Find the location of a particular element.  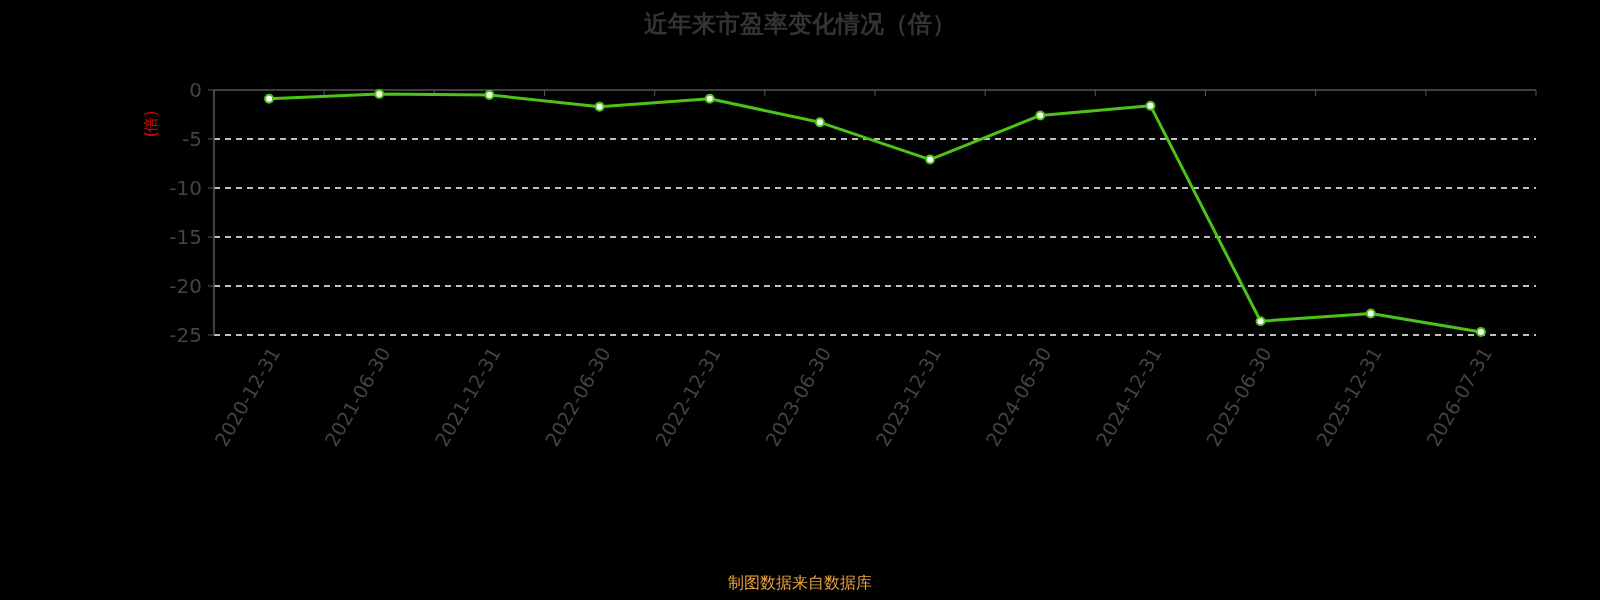

y-axis-title: (倍) is located at coordinates (151, 124).